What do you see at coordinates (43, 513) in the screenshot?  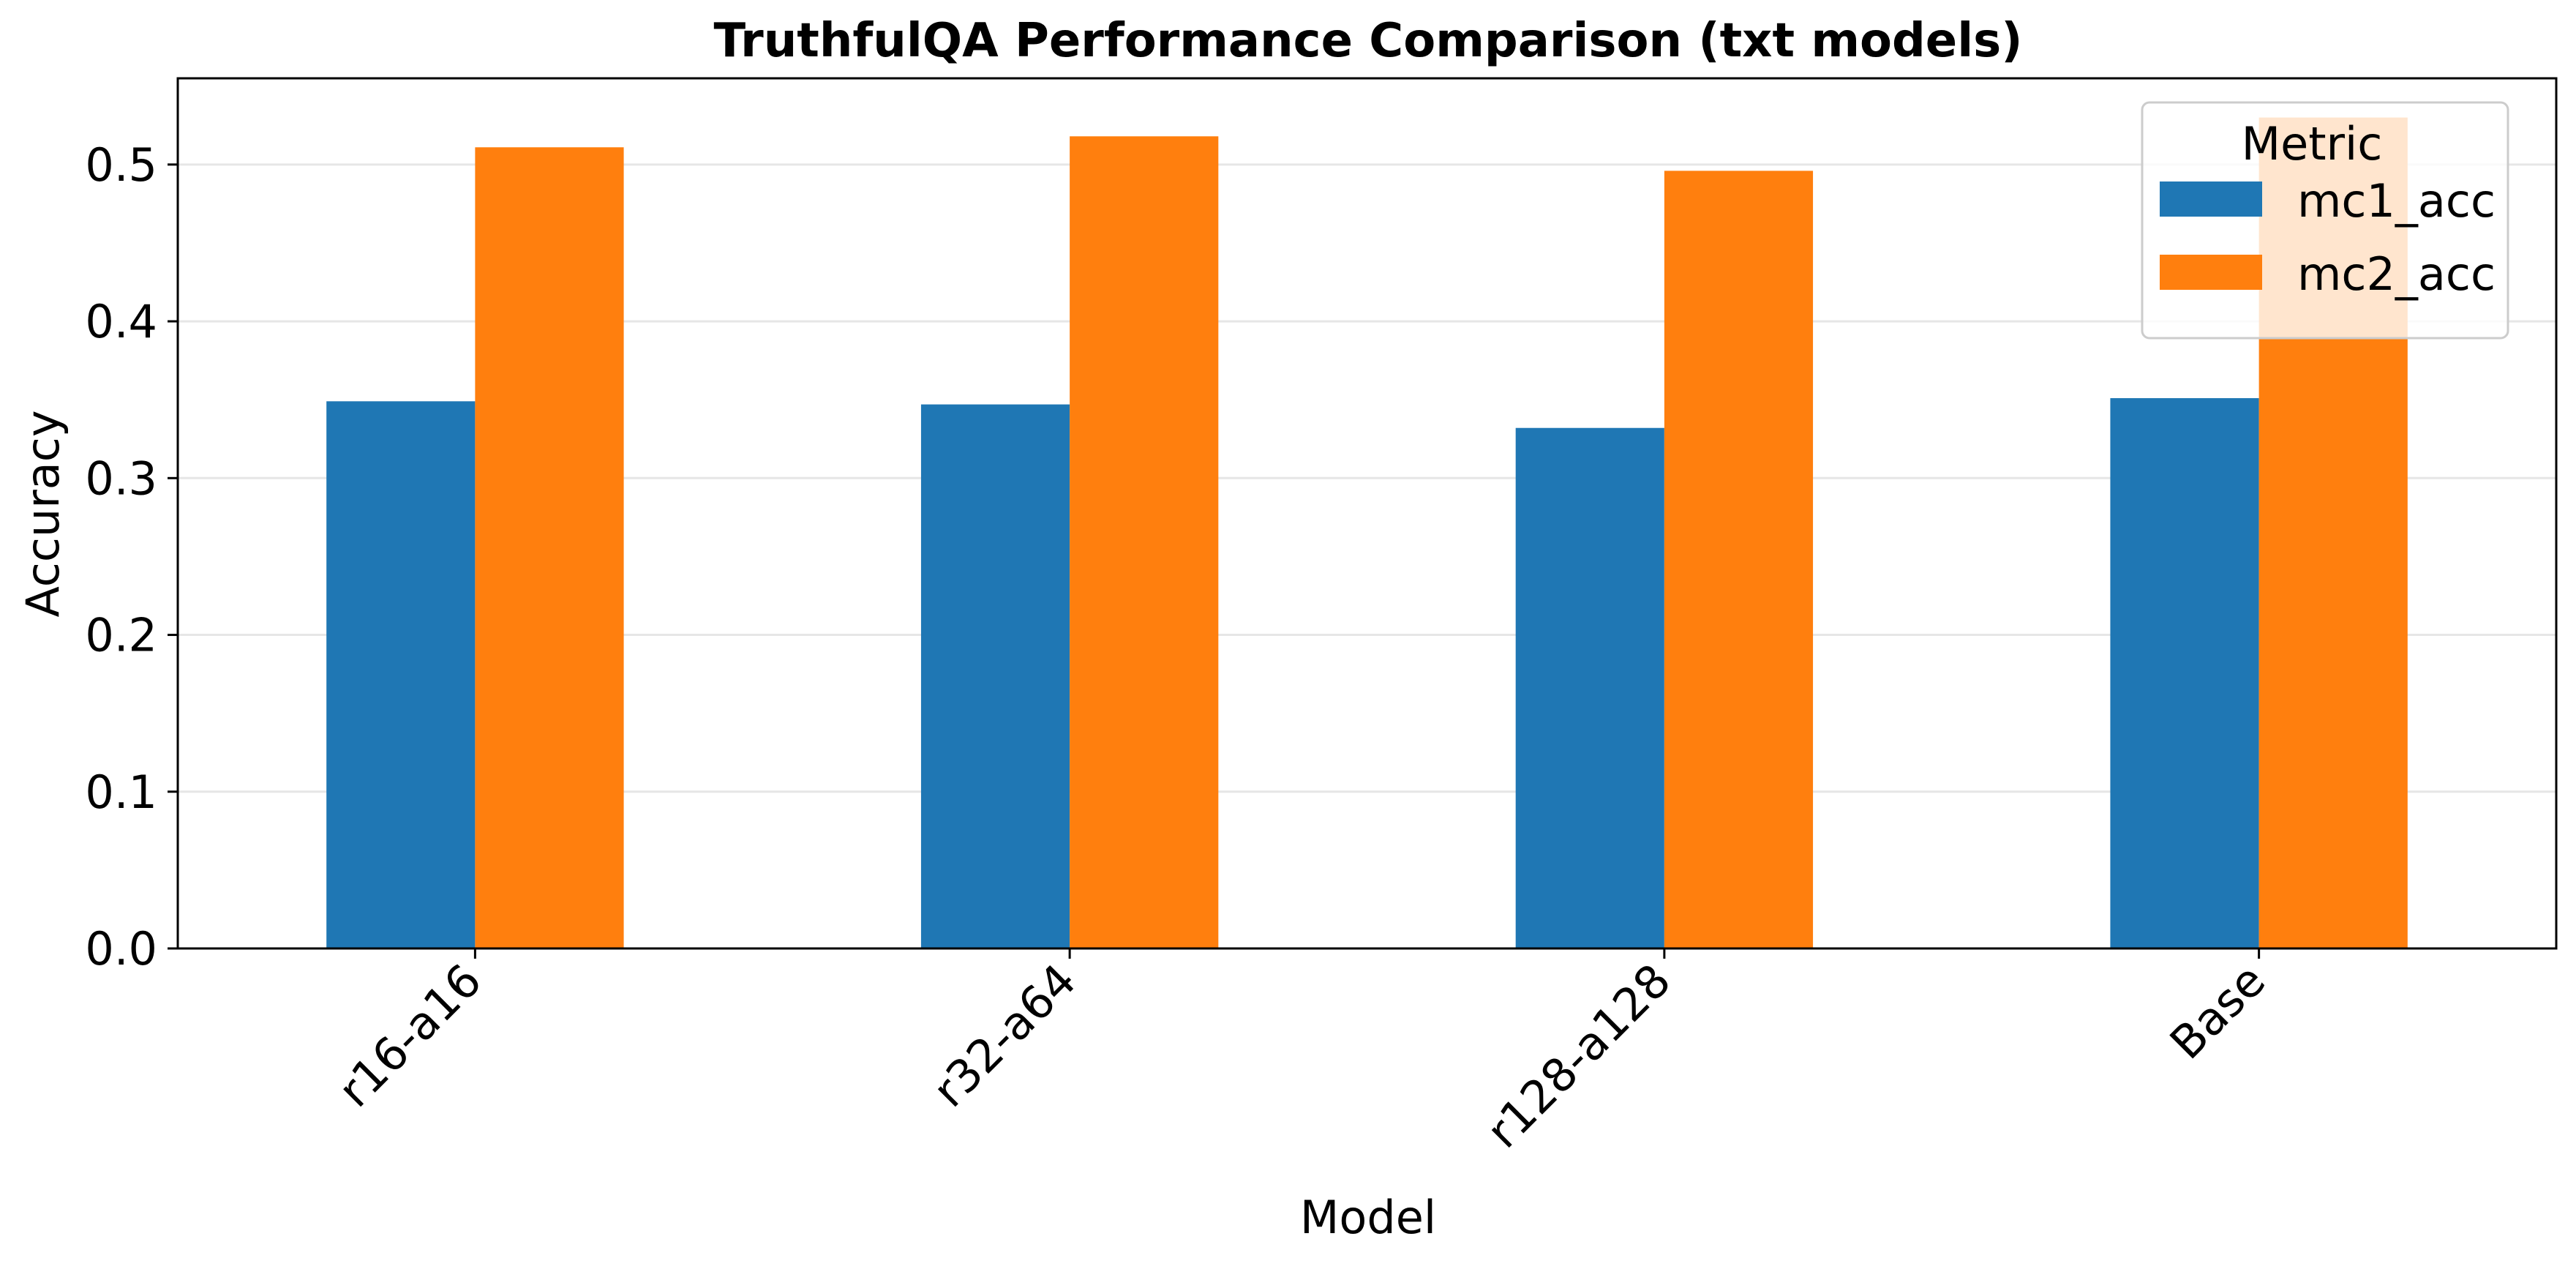 I see `y-axis-label: Accuracy` at bounding box center [43, 513].